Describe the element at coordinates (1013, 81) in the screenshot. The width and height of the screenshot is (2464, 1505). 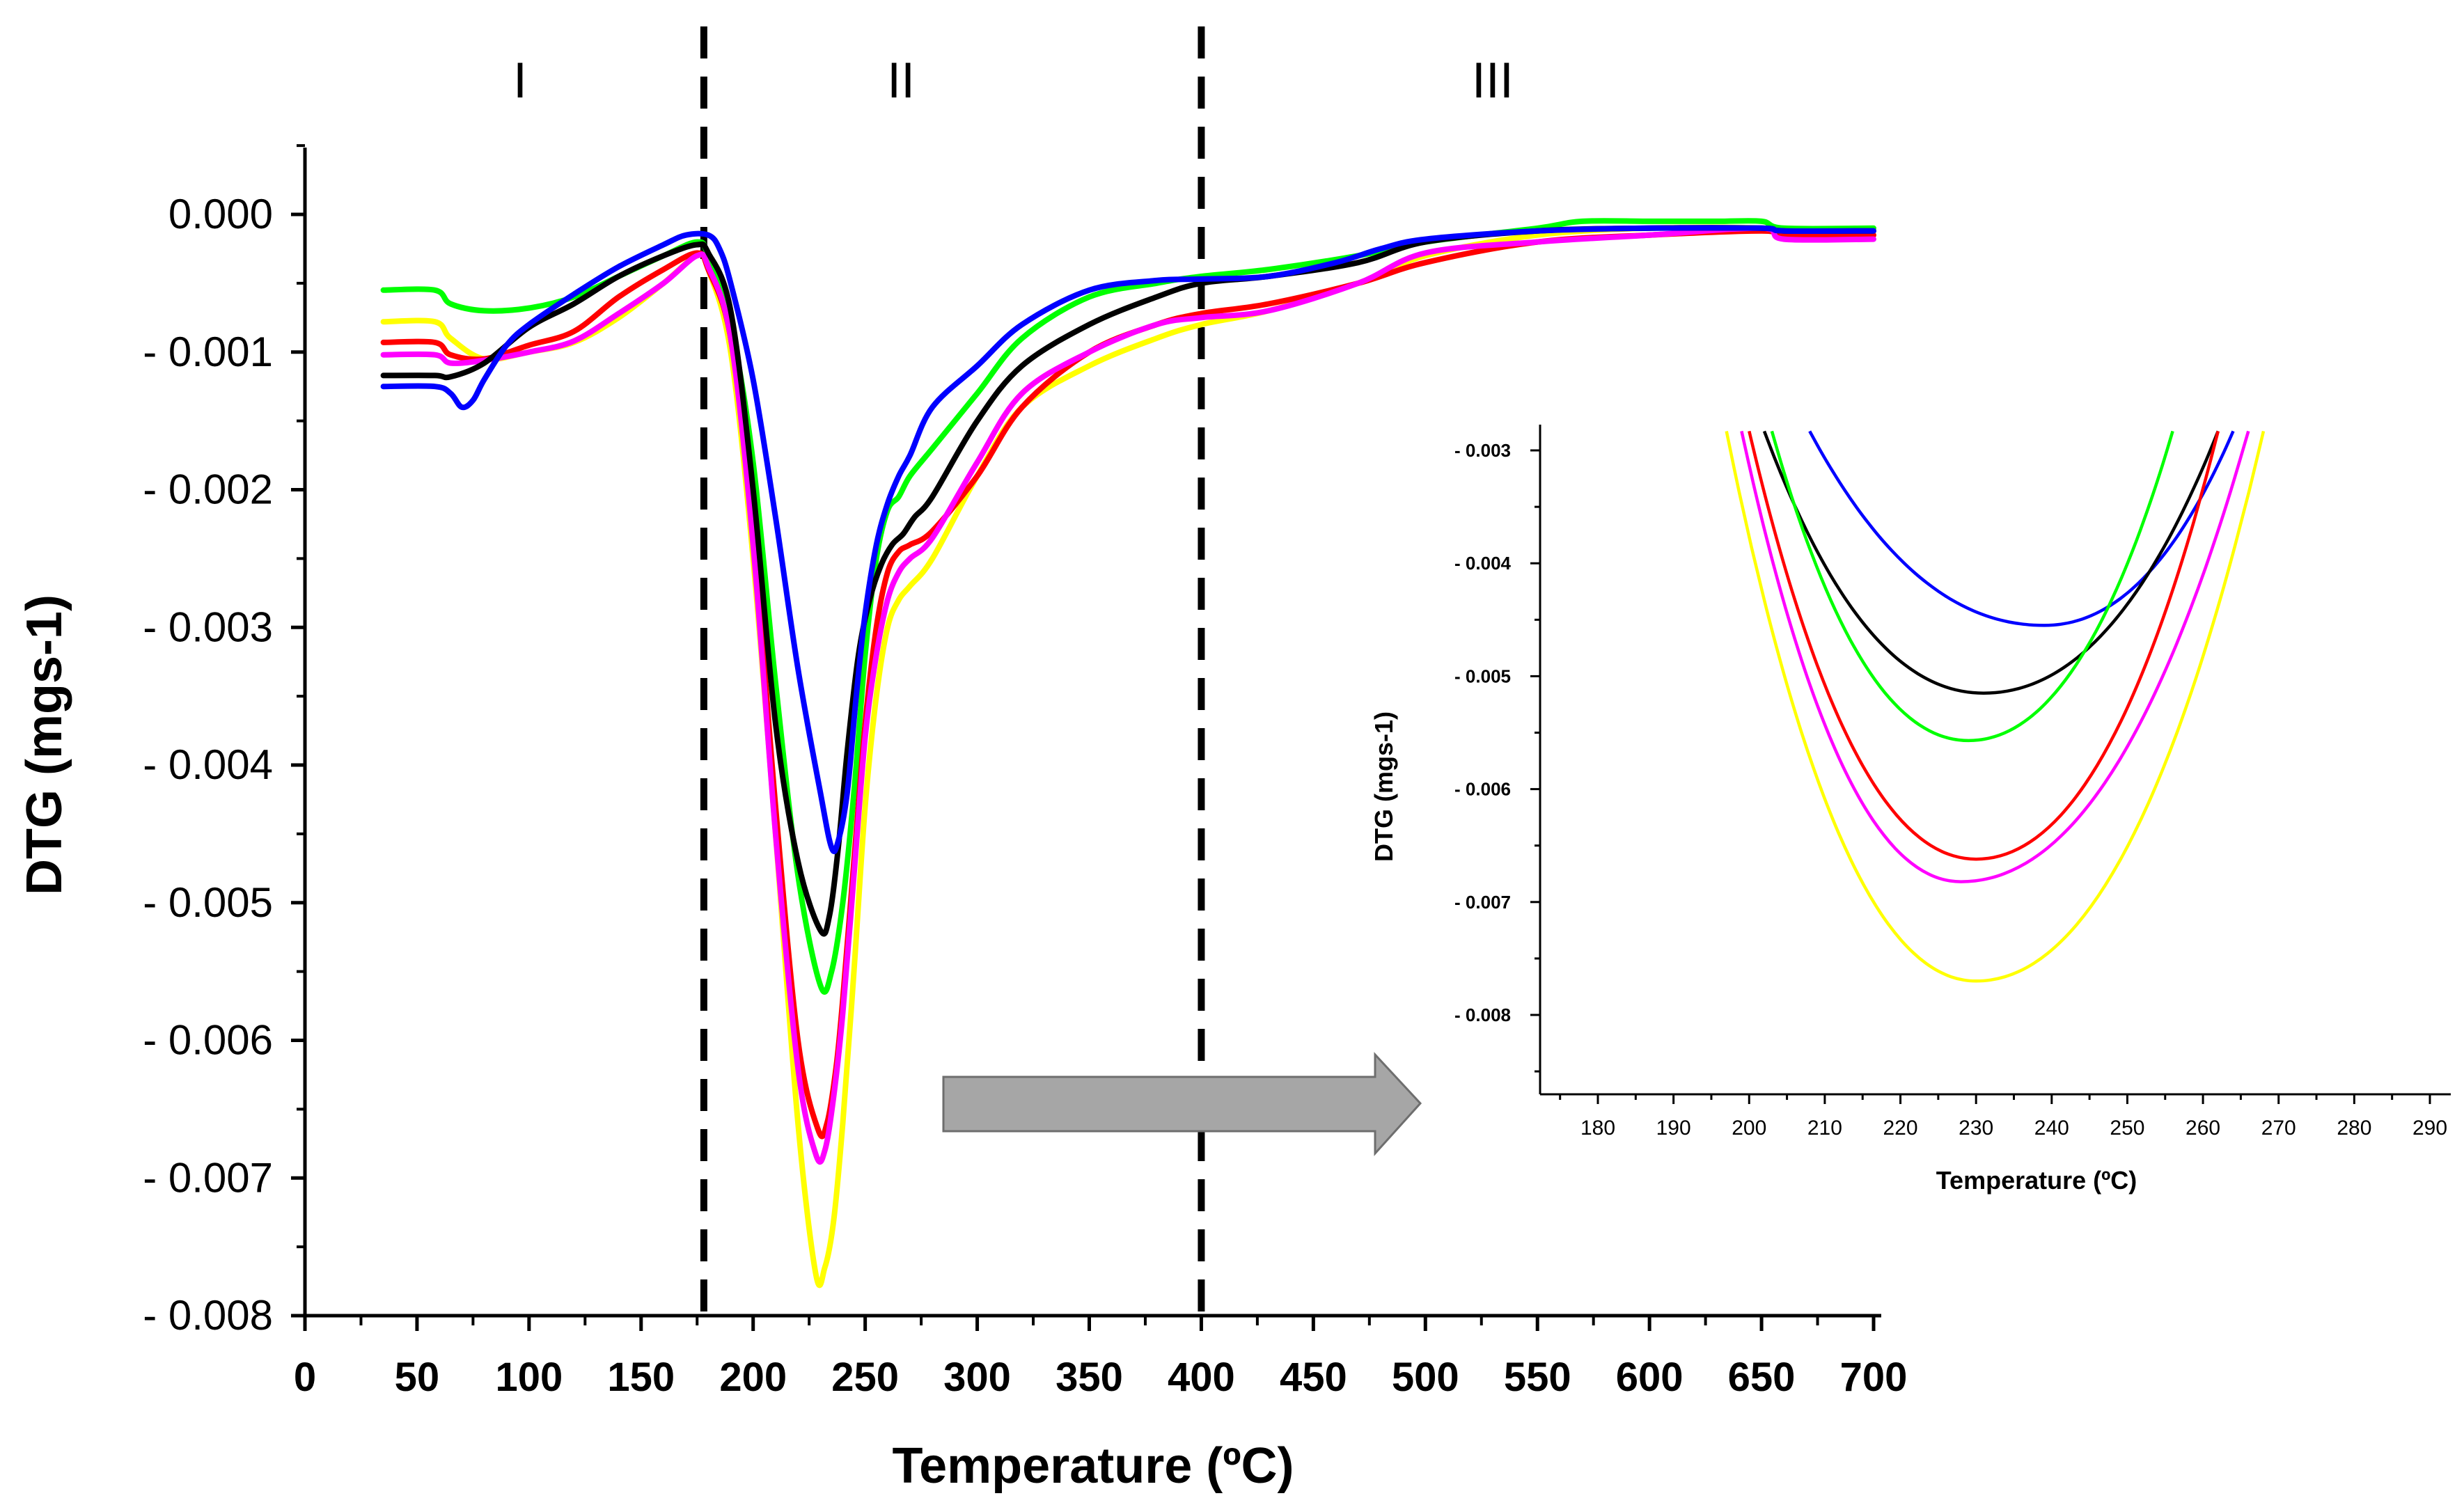
I see `region-labels: I II III` at that location.